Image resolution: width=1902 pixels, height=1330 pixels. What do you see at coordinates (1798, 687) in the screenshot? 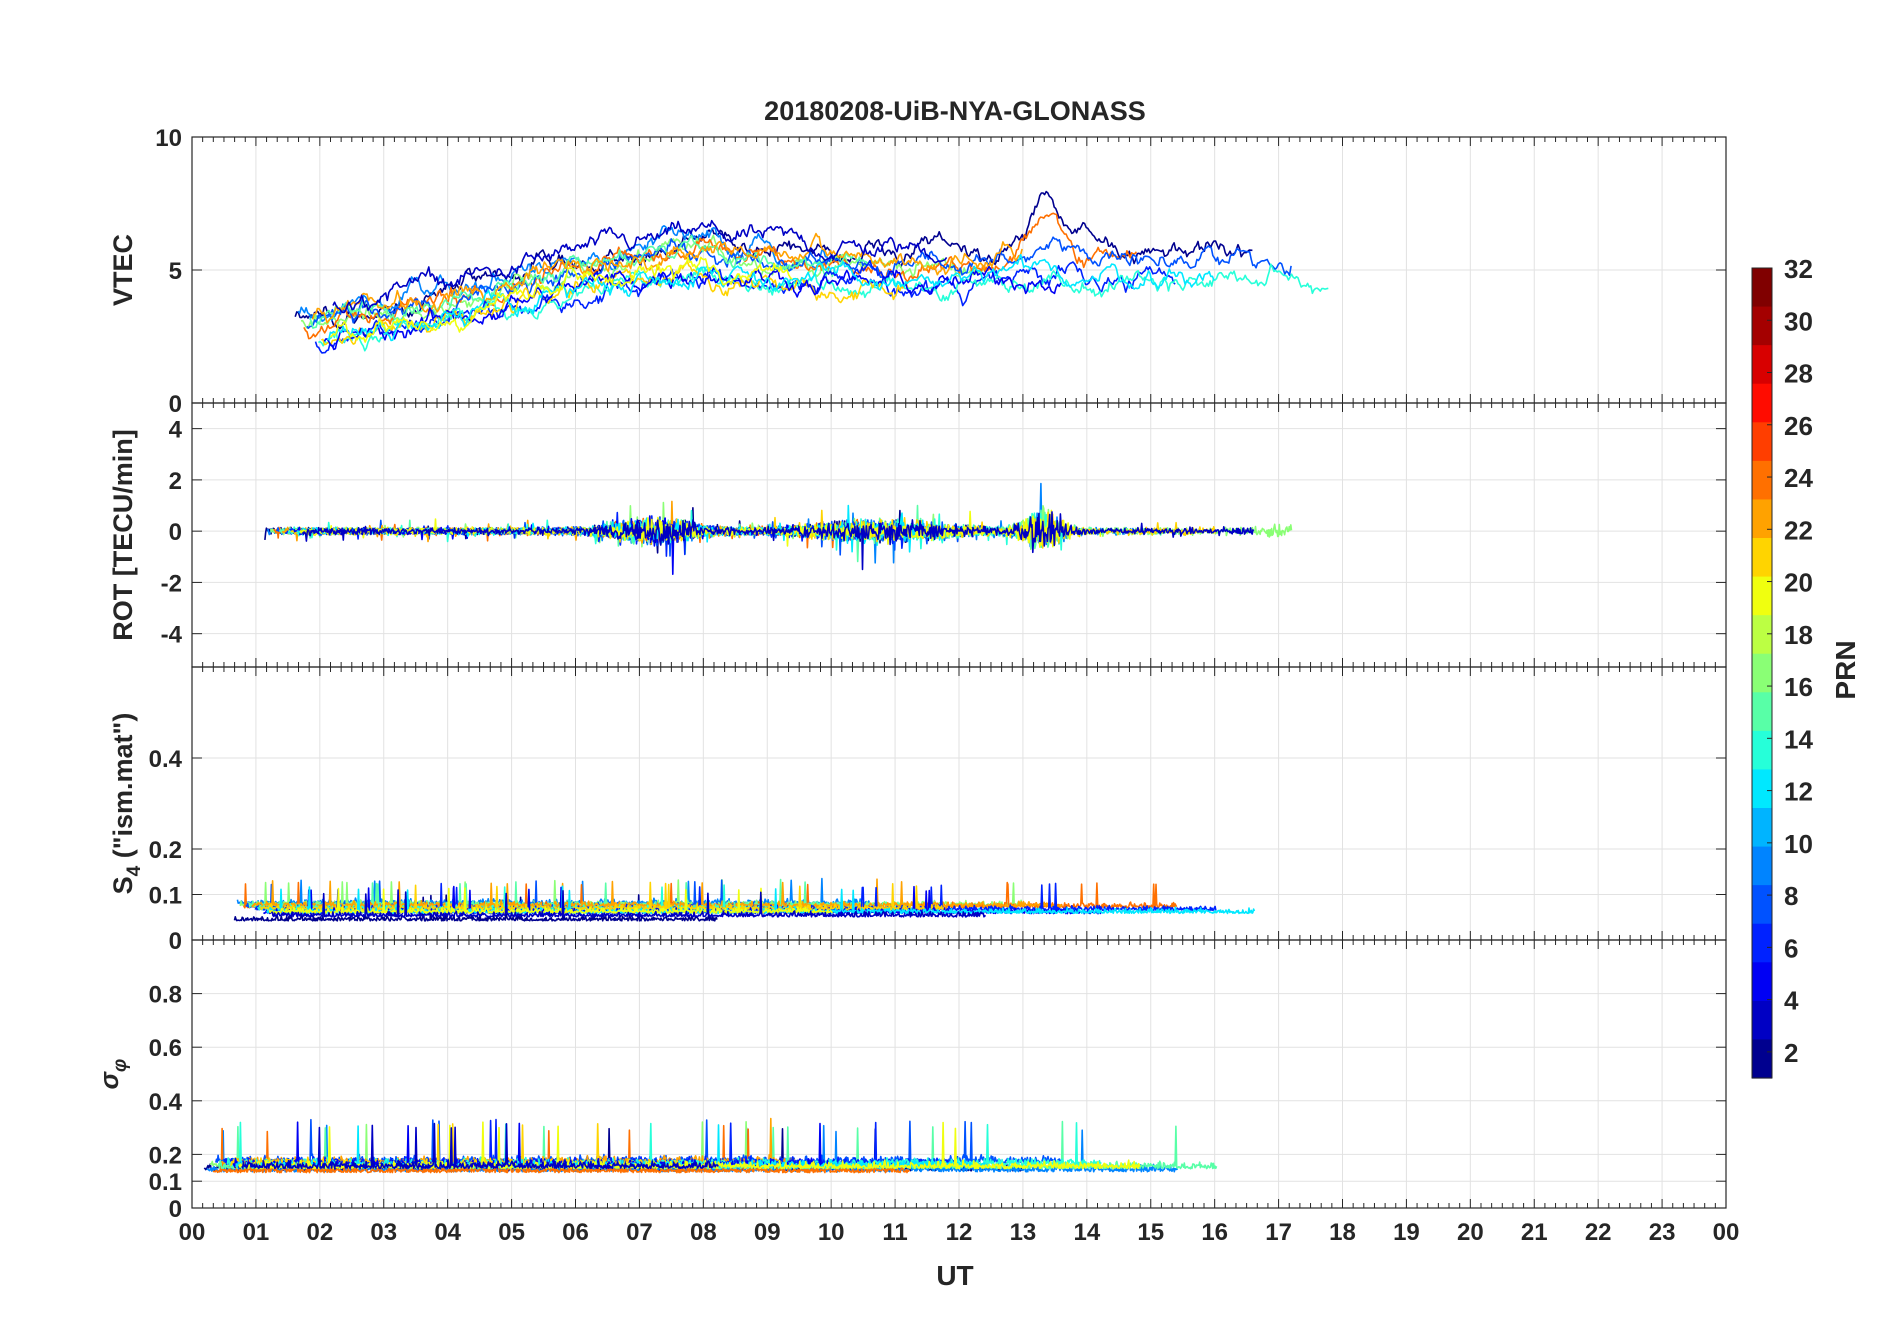
I see `colorbar-tick-label: 16` at bounding box center [1798, 687].